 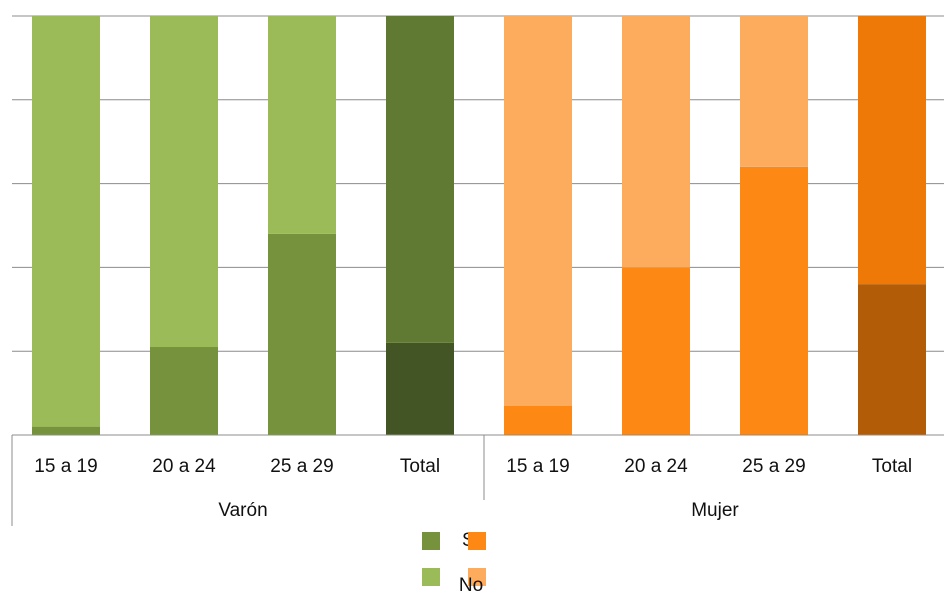 I want to click on legend-label-no: No, so click(x=471, y=585).